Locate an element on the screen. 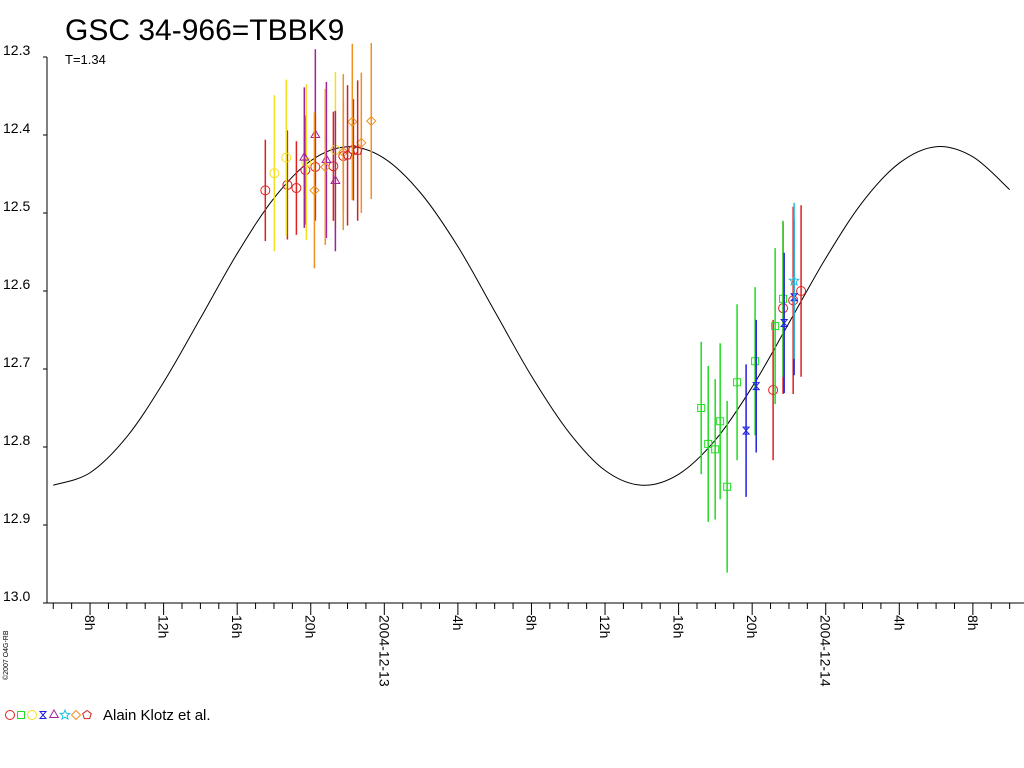 This screenshot has height=768, width=1024. y-tick-label: 12.9 is located at coordinates (16, 518).